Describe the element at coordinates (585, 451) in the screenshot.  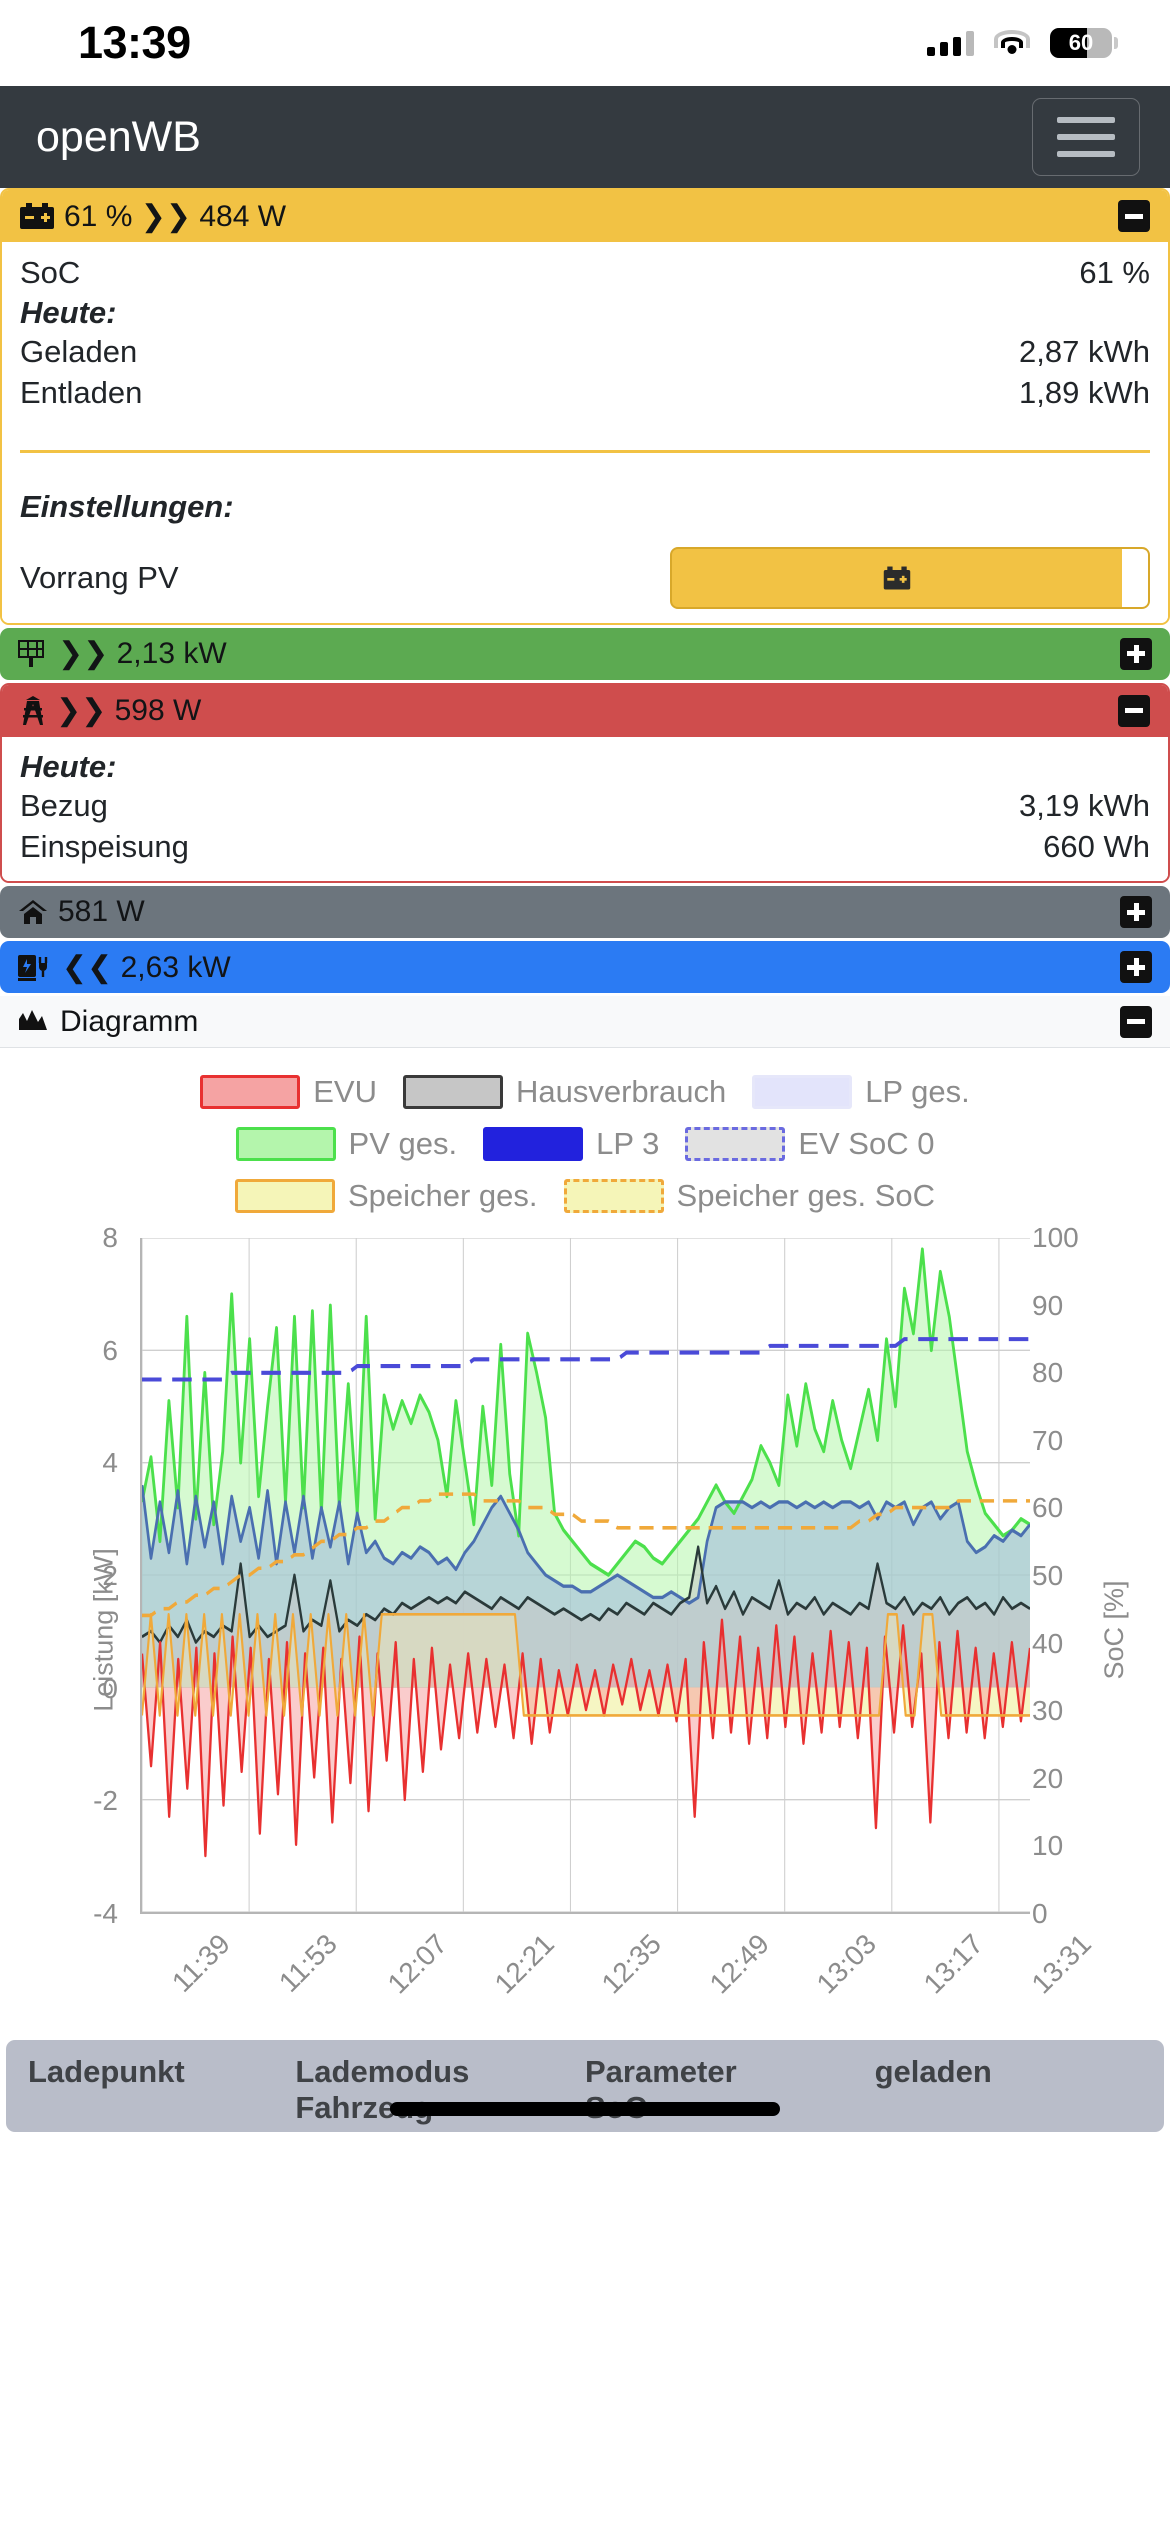
I see `battery-divider` at that location.